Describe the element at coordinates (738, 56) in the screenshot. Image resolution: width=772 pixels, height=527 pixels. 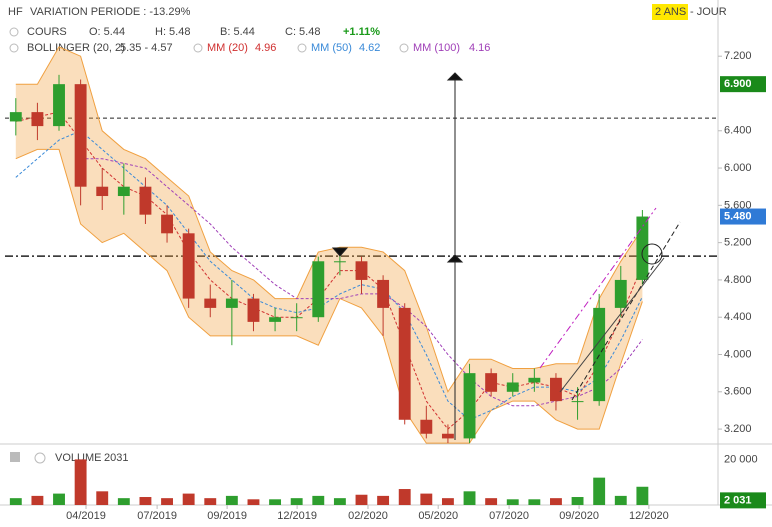
I see `y-tick-label: 7.200` at that location.